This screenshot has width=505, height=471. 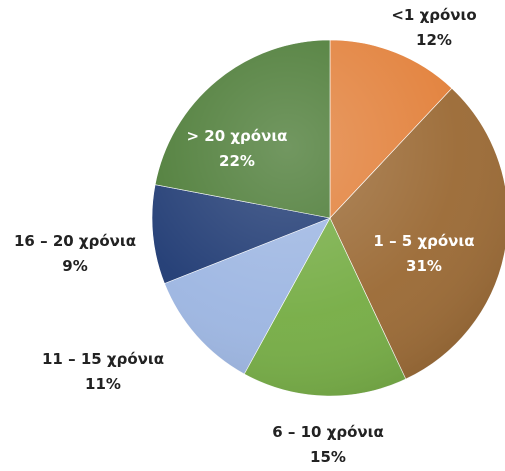 What do you see at coordinates (424, 266) in the screenshot?
I see `slice-value-label-1: 31%` at bounding box center [424, 266].